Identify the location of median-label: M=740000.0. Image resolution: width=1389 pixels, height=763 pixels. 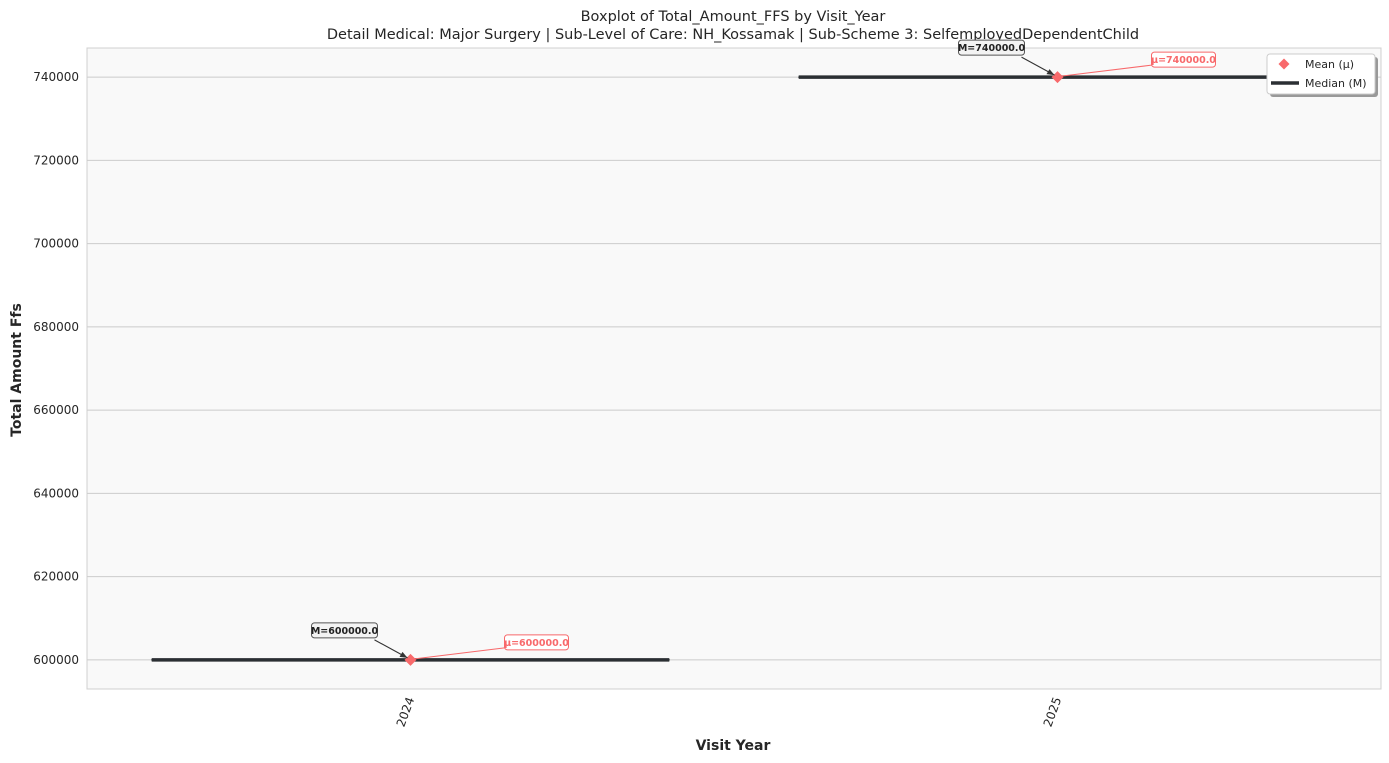
(992, 48).